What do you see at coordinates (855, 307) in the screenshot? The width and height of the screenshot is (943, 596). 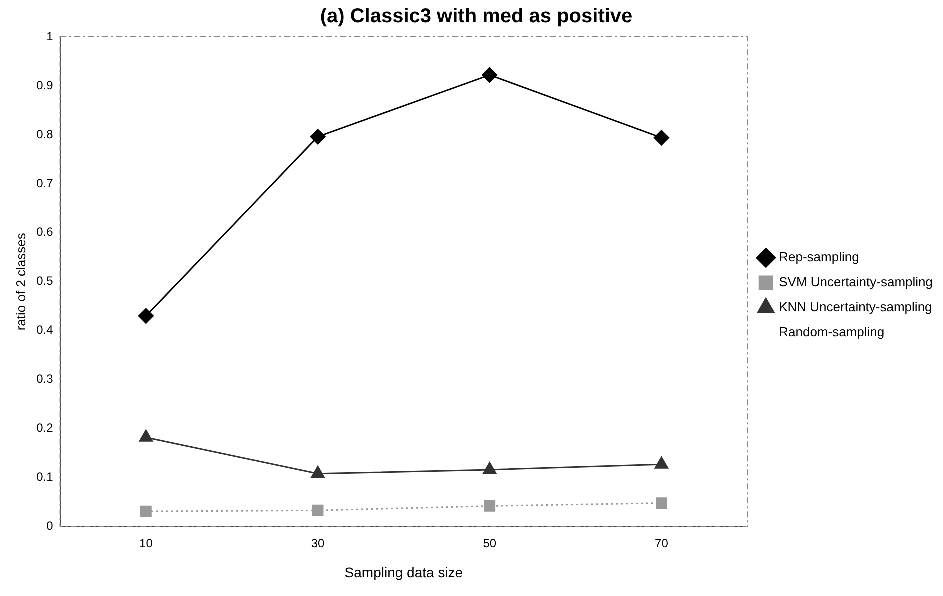 I see `legend-label: KNN Uncertainty-sampling` at bounding box center [855, 307].